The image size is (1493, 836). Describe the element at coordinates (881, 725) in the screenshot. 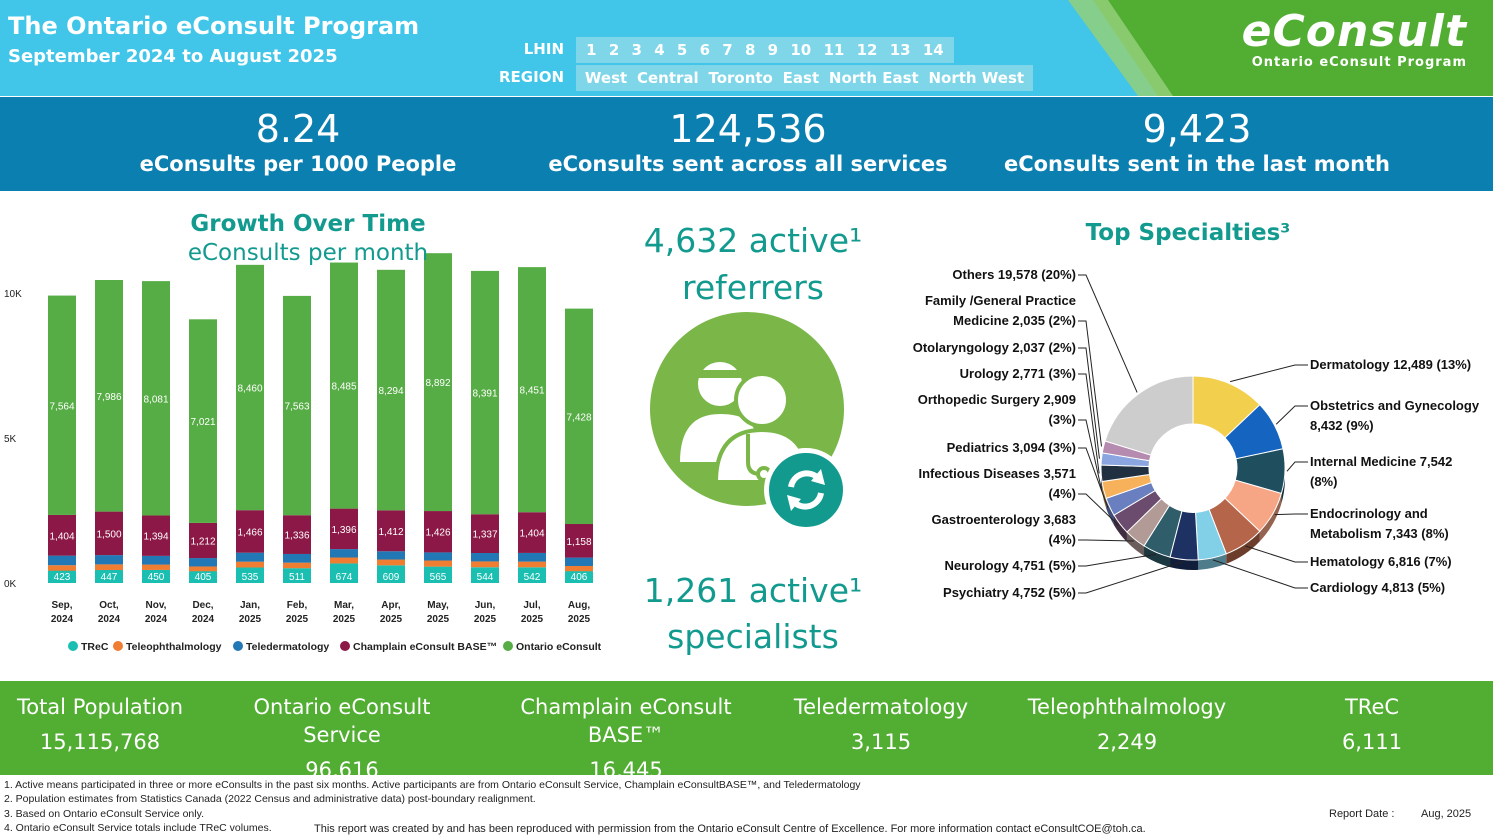

I see `total-teledermatology: Teledermatology 3,115` at that location.